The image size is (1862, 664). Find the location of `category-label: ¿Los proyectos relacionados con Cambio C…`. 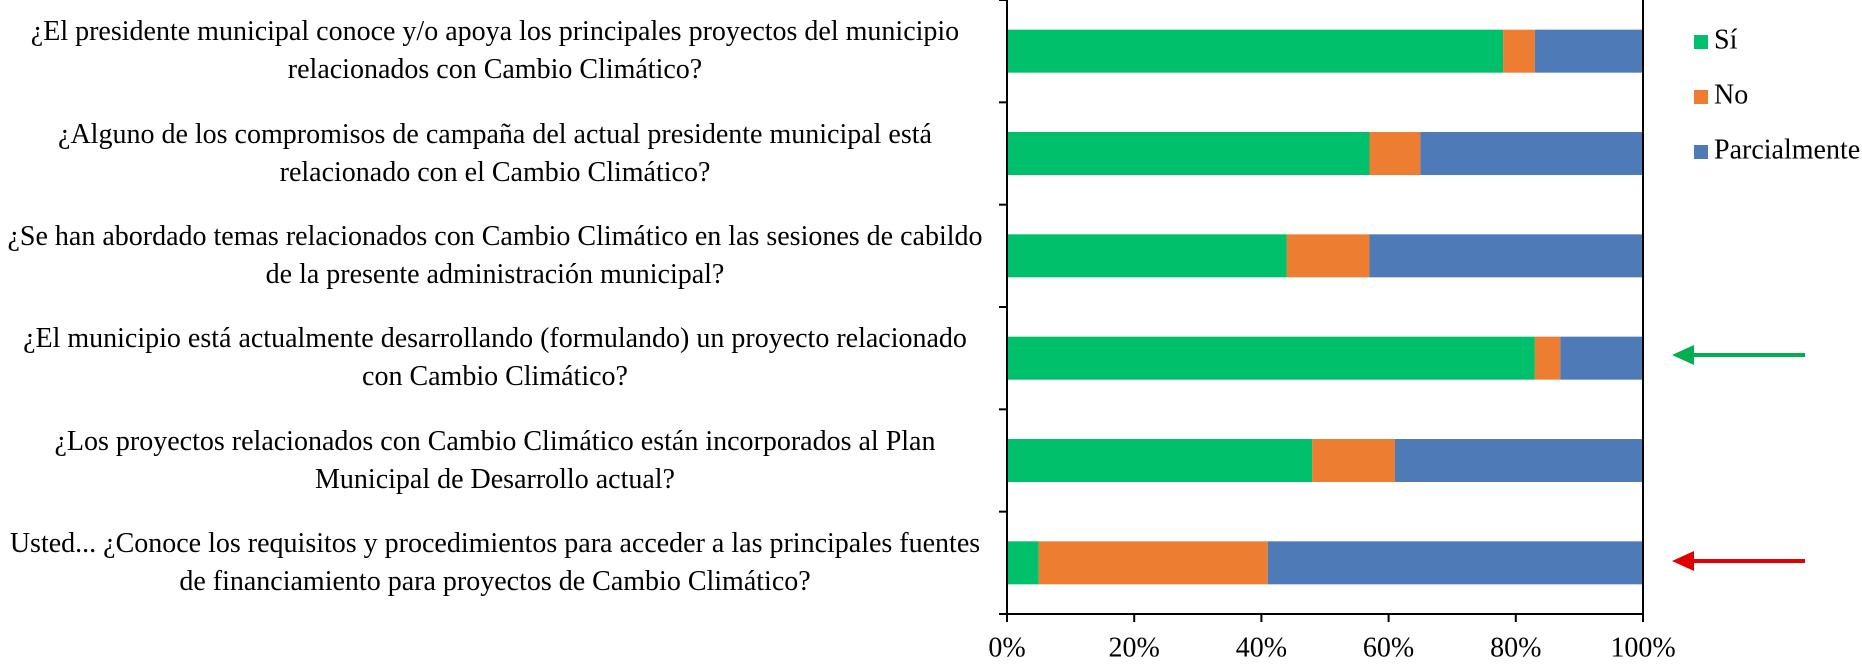

category-label: ¿Los proyectos relacionados con Cambio C… is located at coordinates (495, 460).